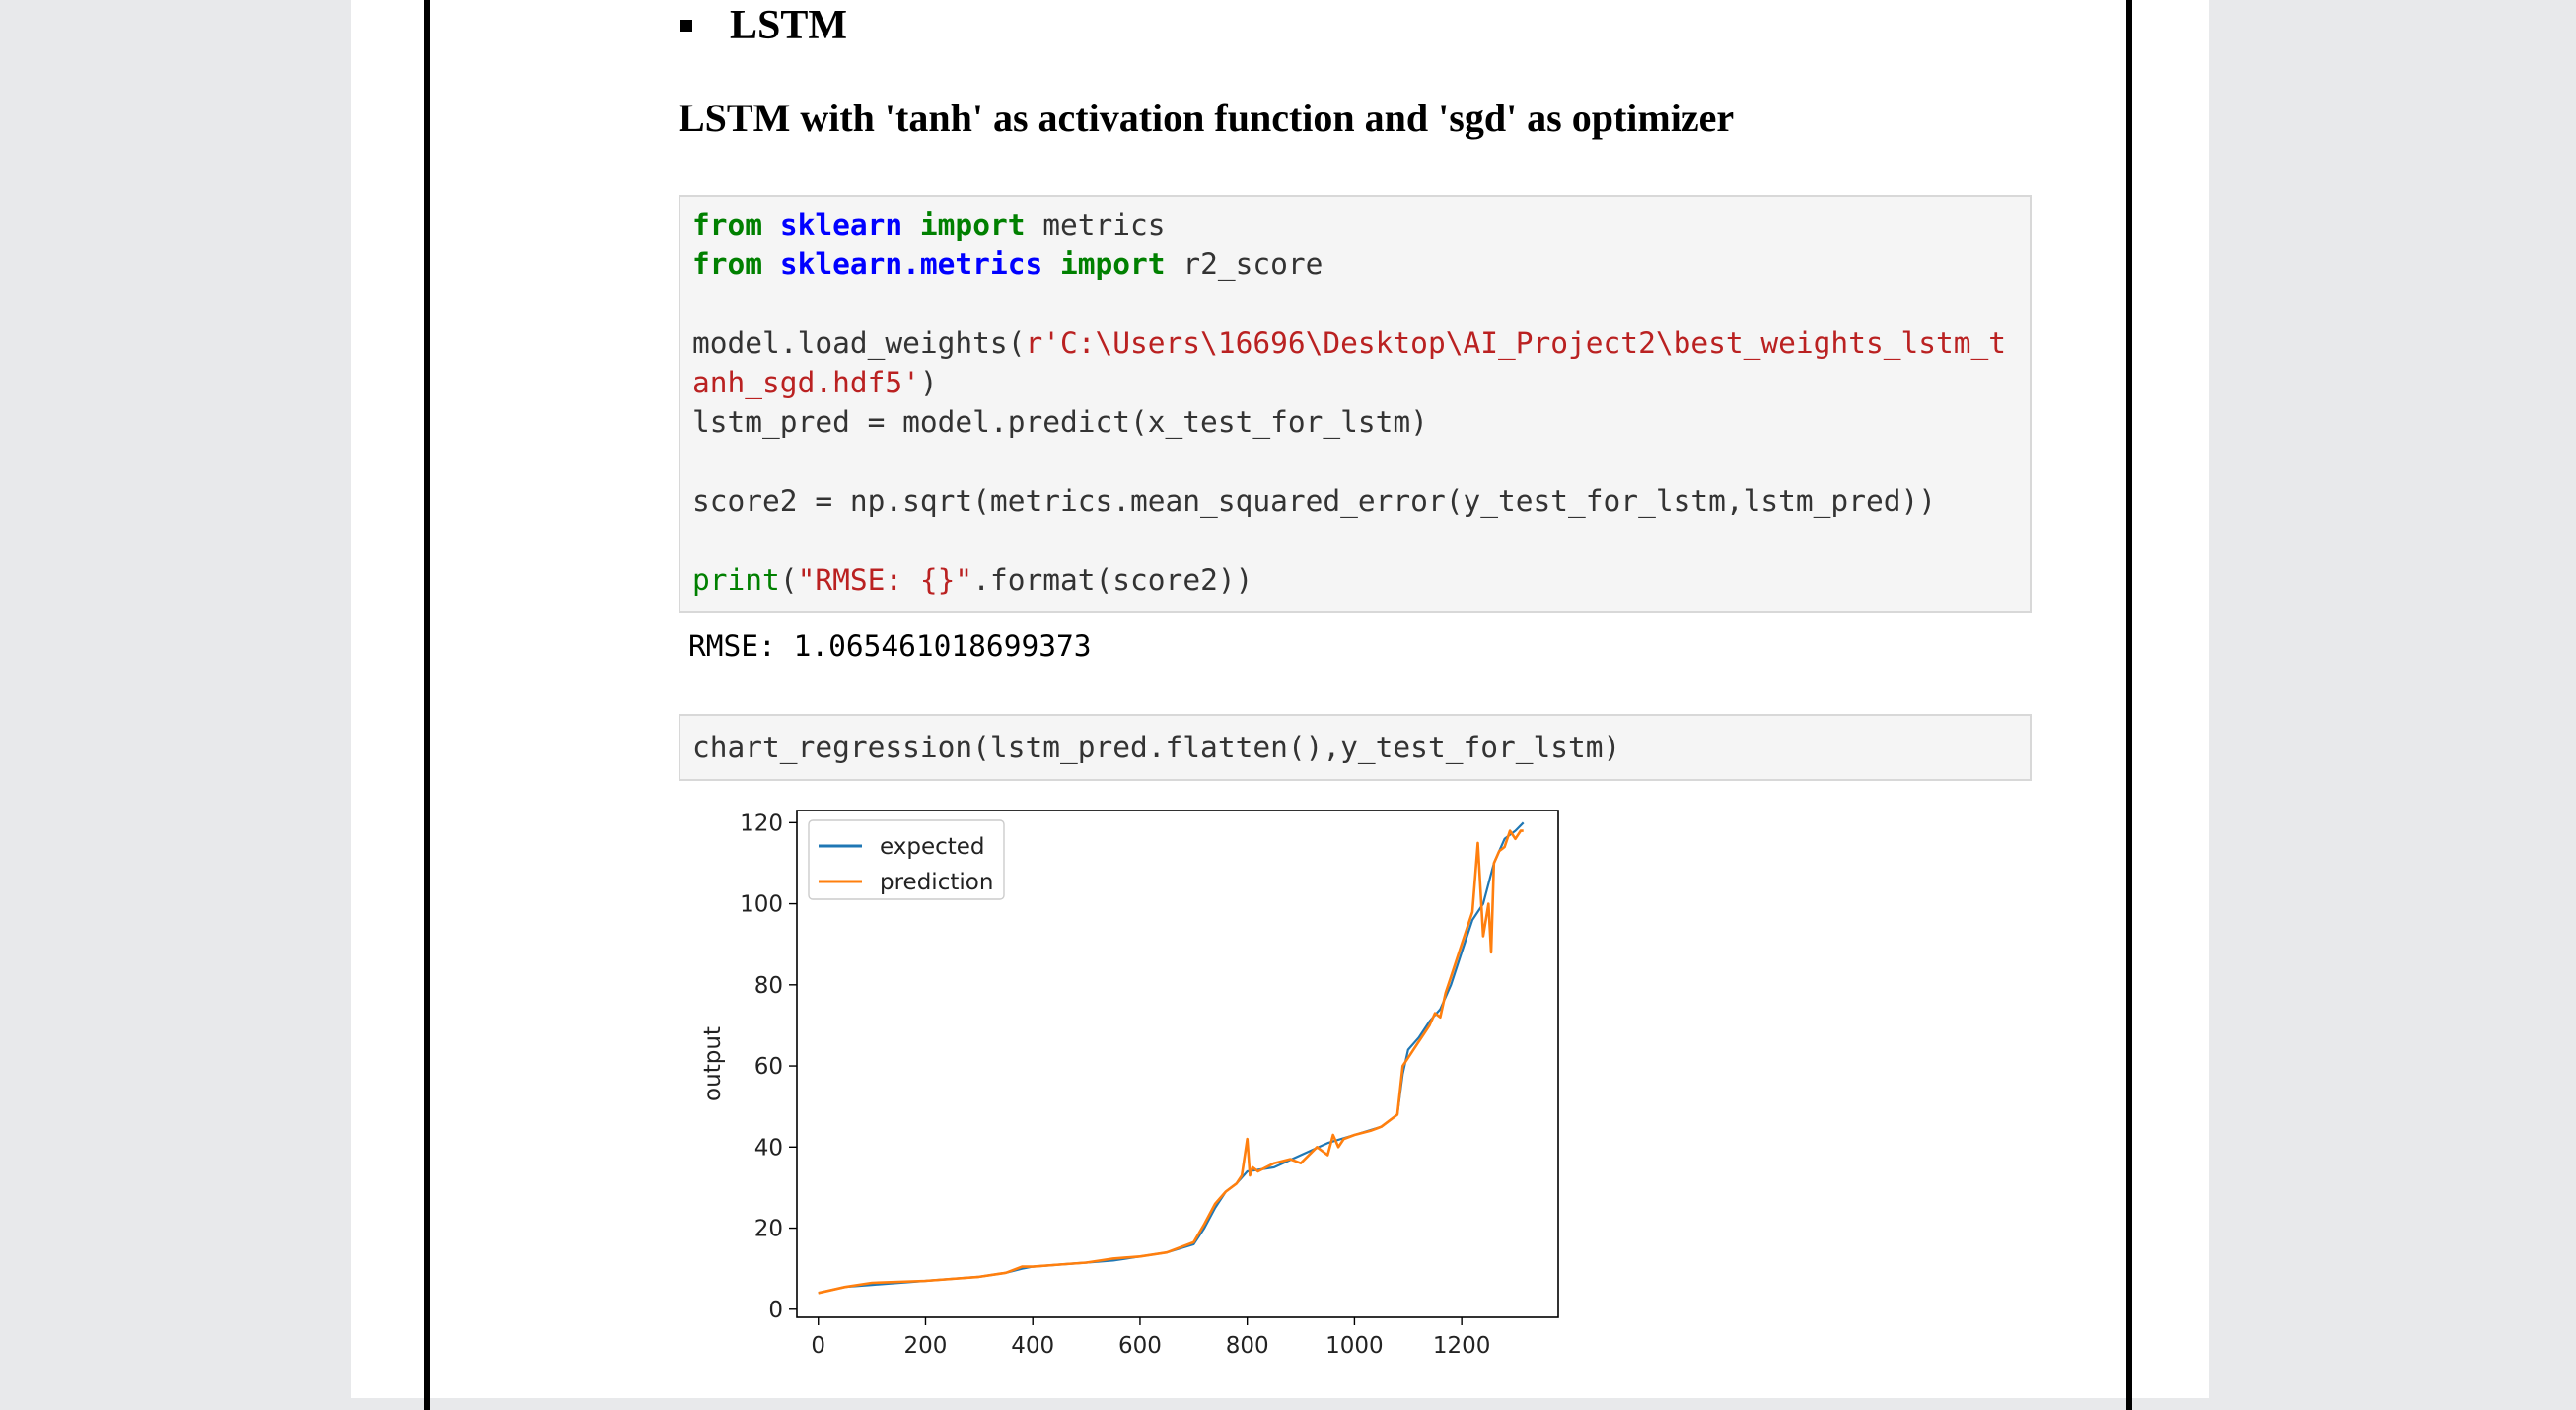 The width and height of the screenshot is (2576, 1410). I want to click on code-line: from sklearn import metrics, so click(1356, 225).